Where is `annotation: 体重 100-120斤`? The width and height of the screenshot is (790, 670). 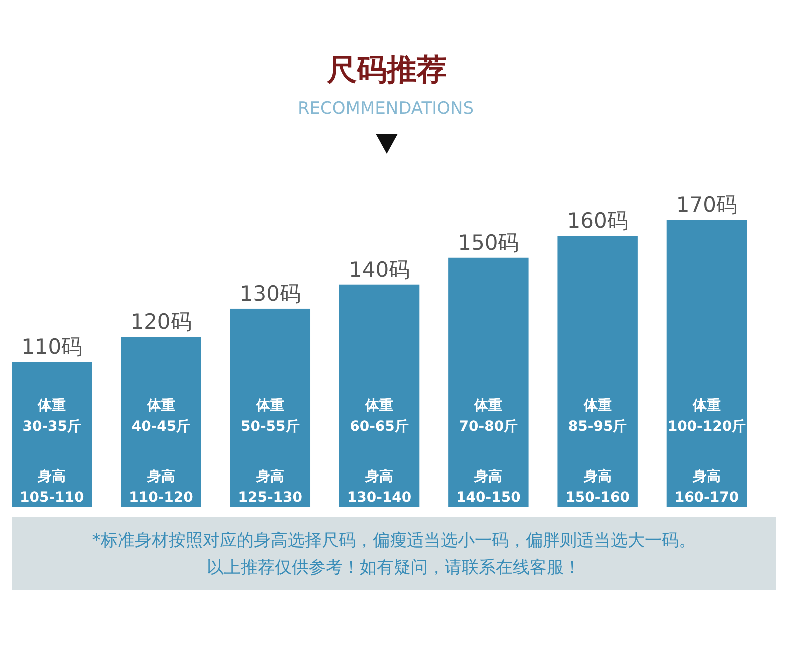 annotation: 体重 100-120斤 is located at coordinates (707, 416).